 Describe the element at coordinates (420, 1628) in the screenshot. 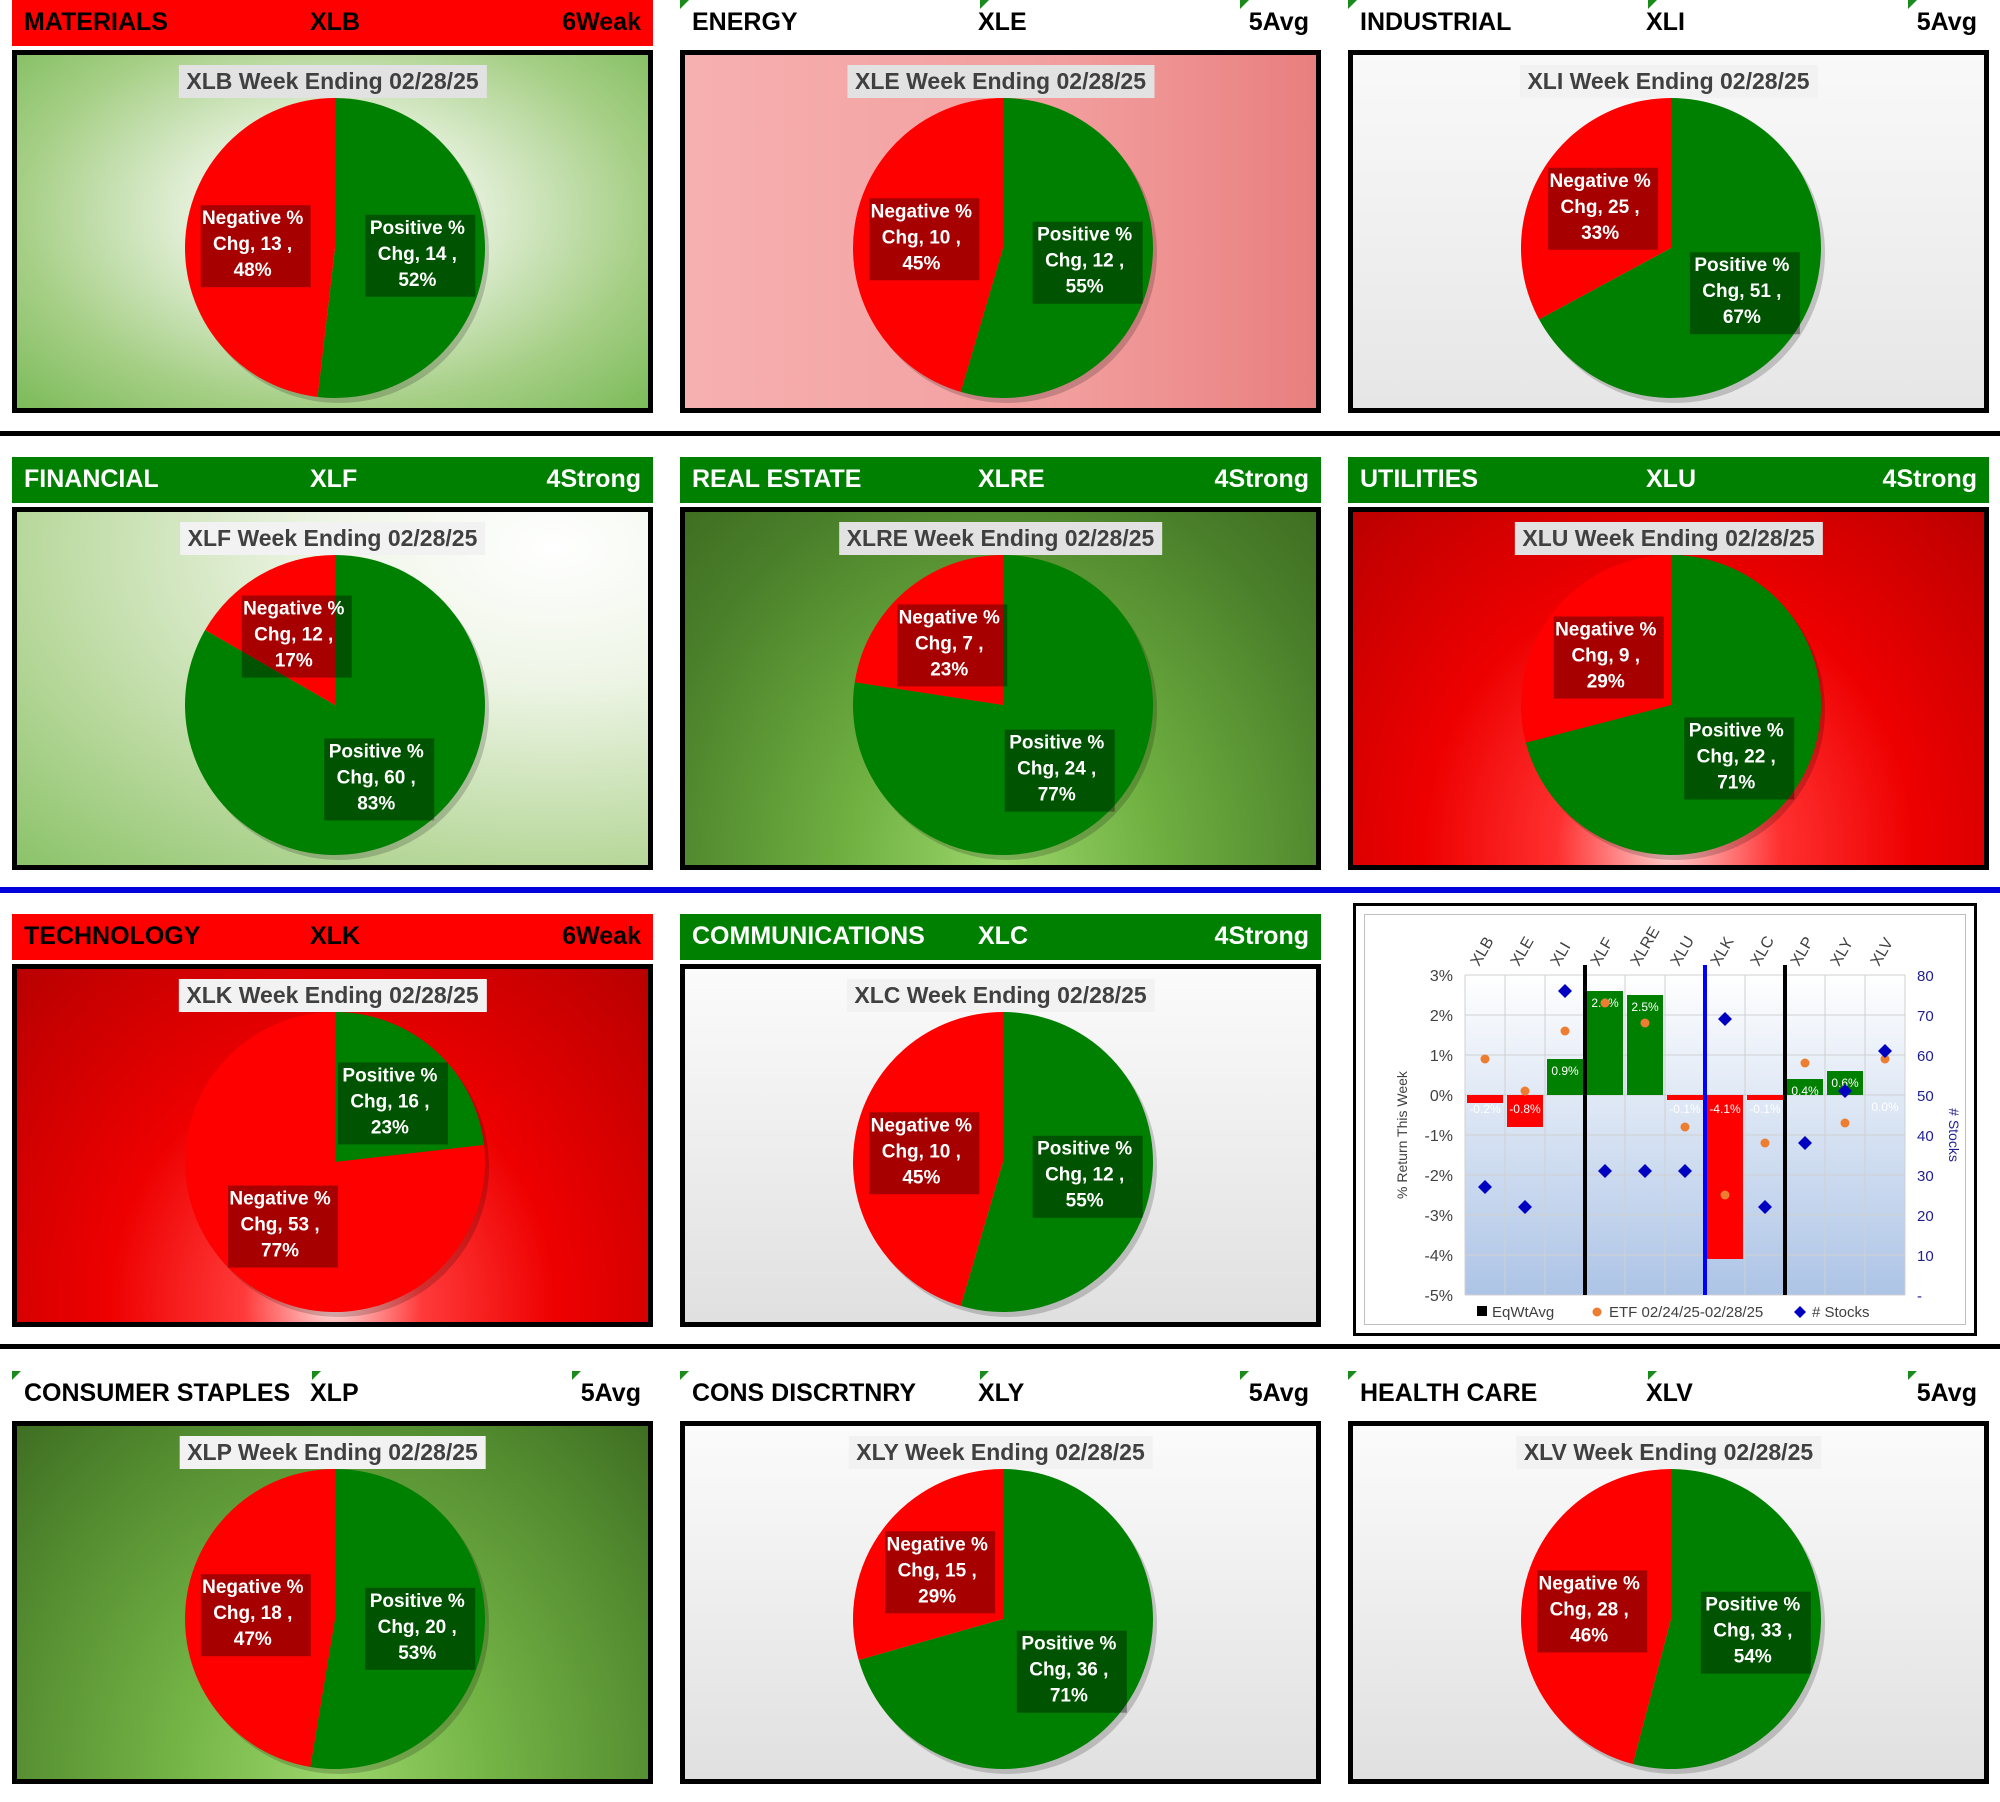

I see `pie-label-positive: Positive % Chg, 20 , 53%` at that location.